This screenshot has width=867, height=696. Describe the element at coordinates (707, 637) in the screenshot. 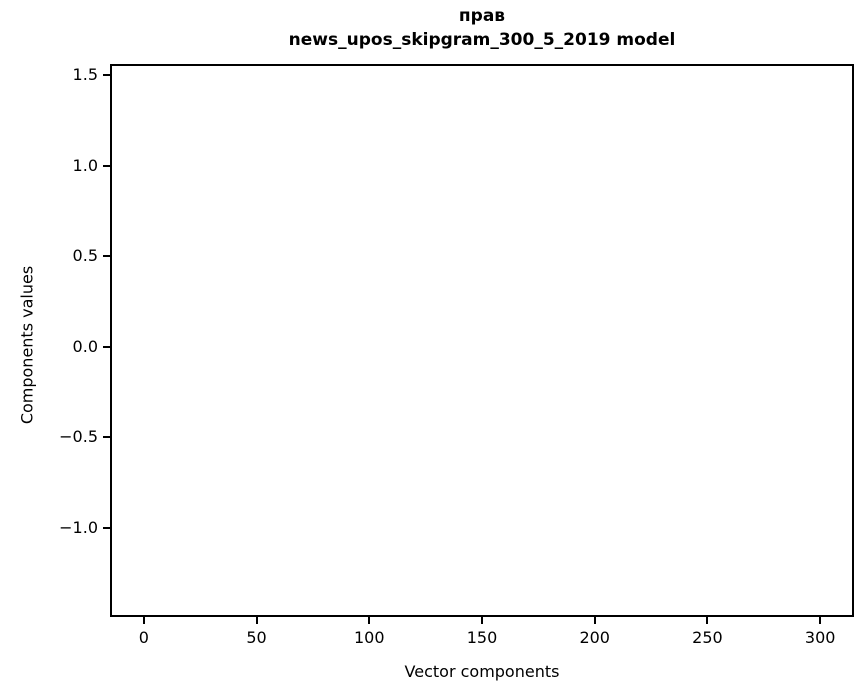

I see `x-tick-label: 250` at that location.